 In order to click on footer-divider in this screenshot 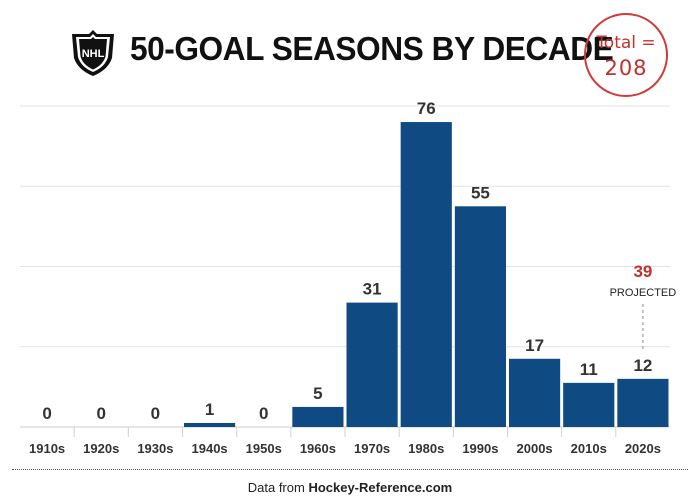, I will do `click(350, 469)`.